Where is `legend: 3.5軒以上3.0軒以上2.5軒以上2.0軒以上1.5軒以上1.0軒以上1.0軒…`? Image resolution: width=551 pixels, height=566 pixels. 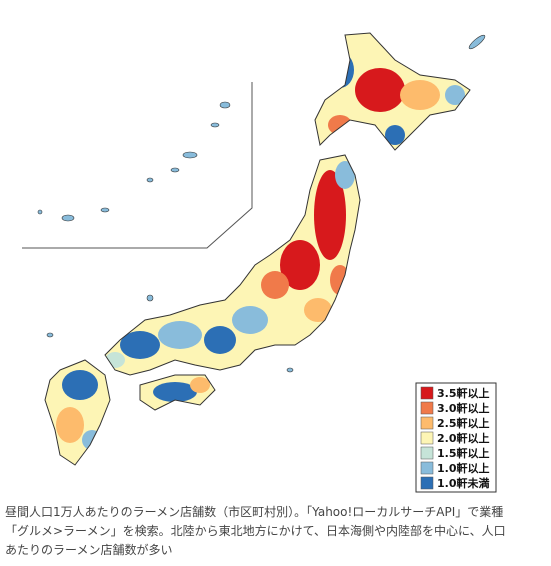 legend: 3.5軒以上3.0軒以上2.5軒以上2.0軒以上1.5軒以上1.0軒以上1.0軒… is located at coordinates (455, 438).